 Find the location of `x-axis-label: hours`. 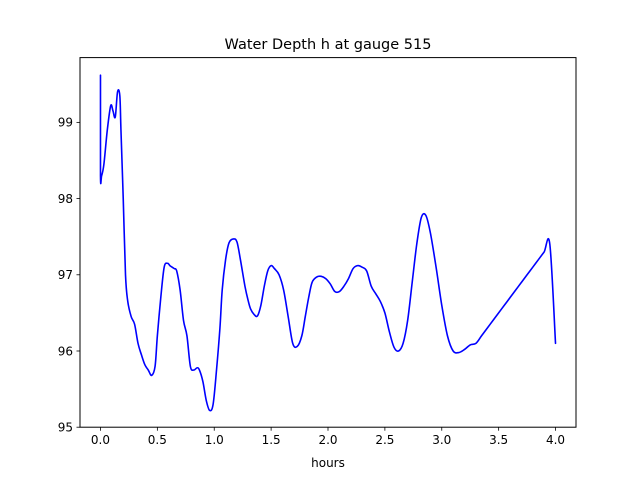

x-axis-label: hours is located at coordinates (328, 463).